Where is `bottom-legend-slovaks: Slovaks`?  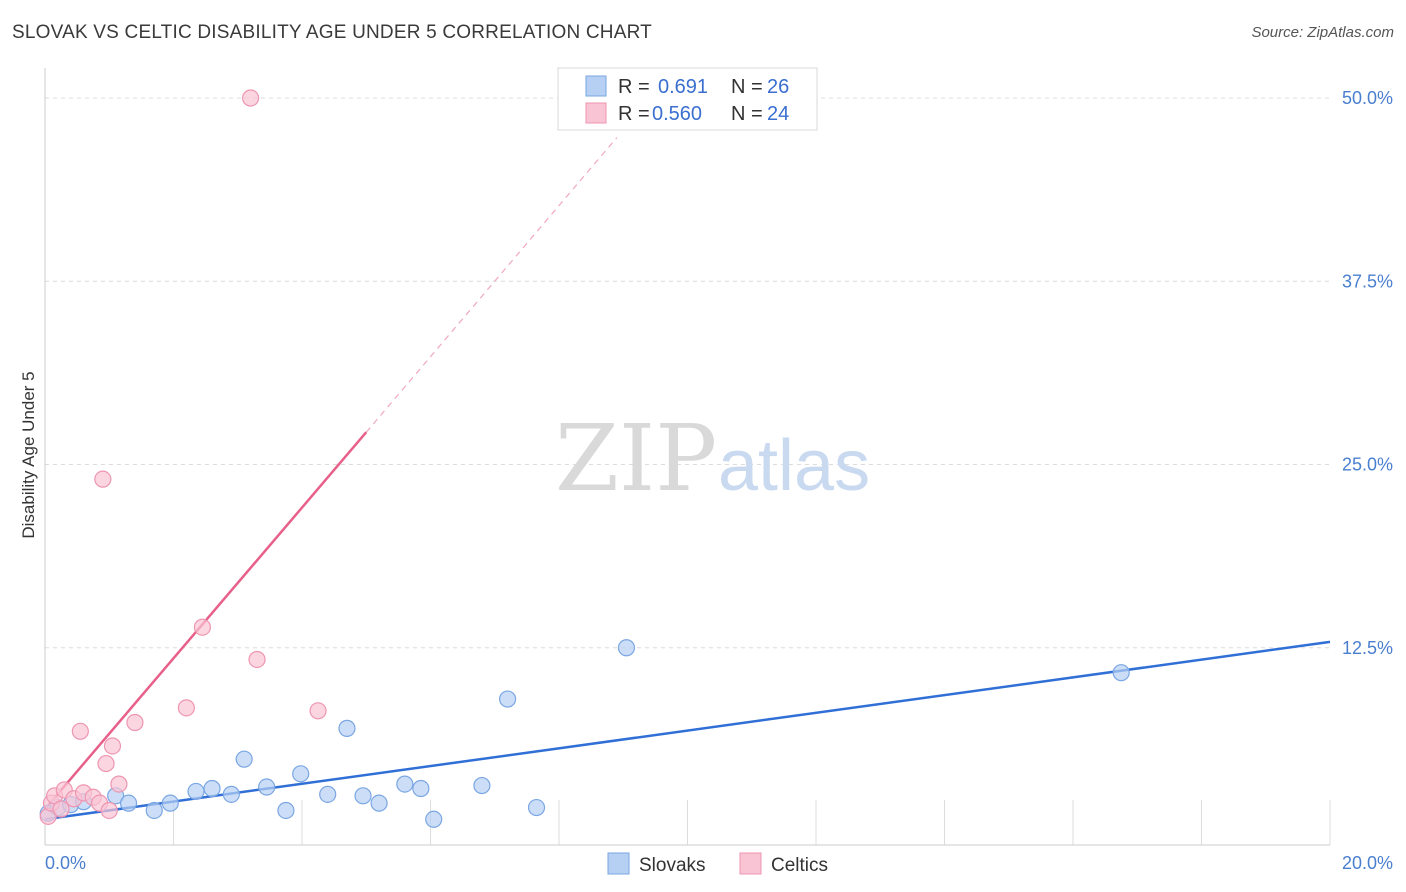
bottom-legend-slovaks: Slovaks is located at coordinates (672, 865).